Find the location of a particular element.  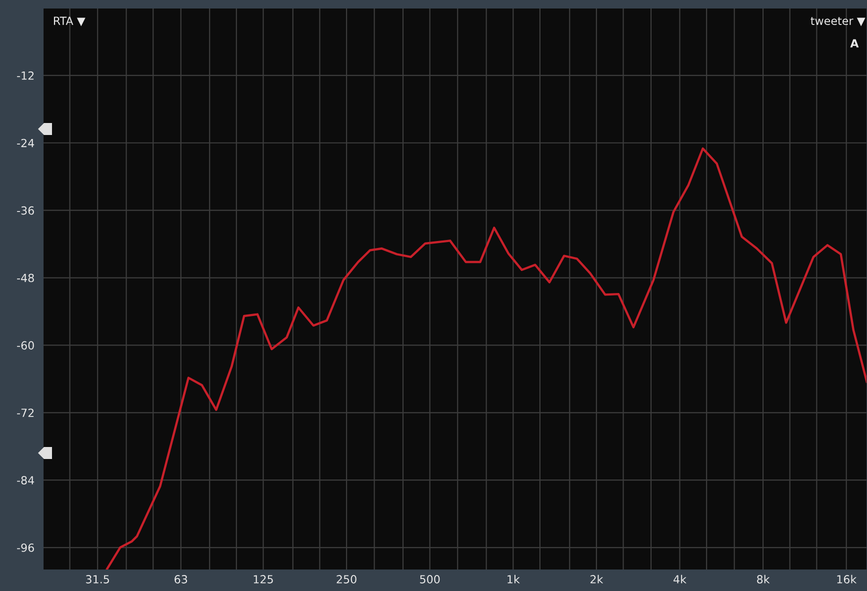

x-tick-label: 31.5 is located at coordinates (97, 579).